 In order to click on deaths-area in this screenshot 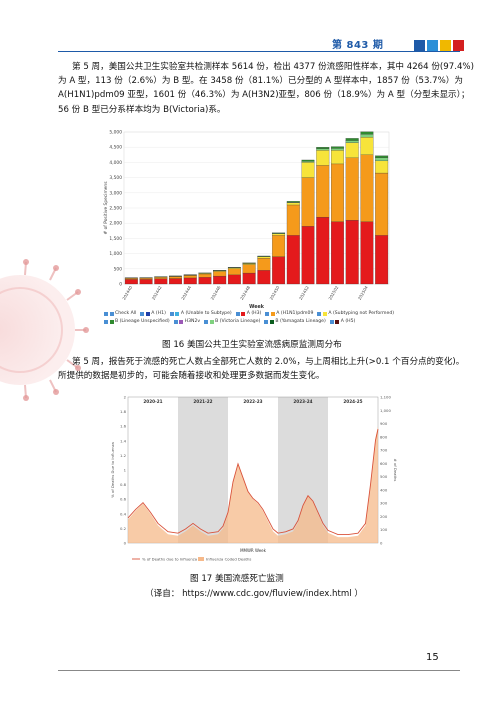, I will do `click(253, 484)`.